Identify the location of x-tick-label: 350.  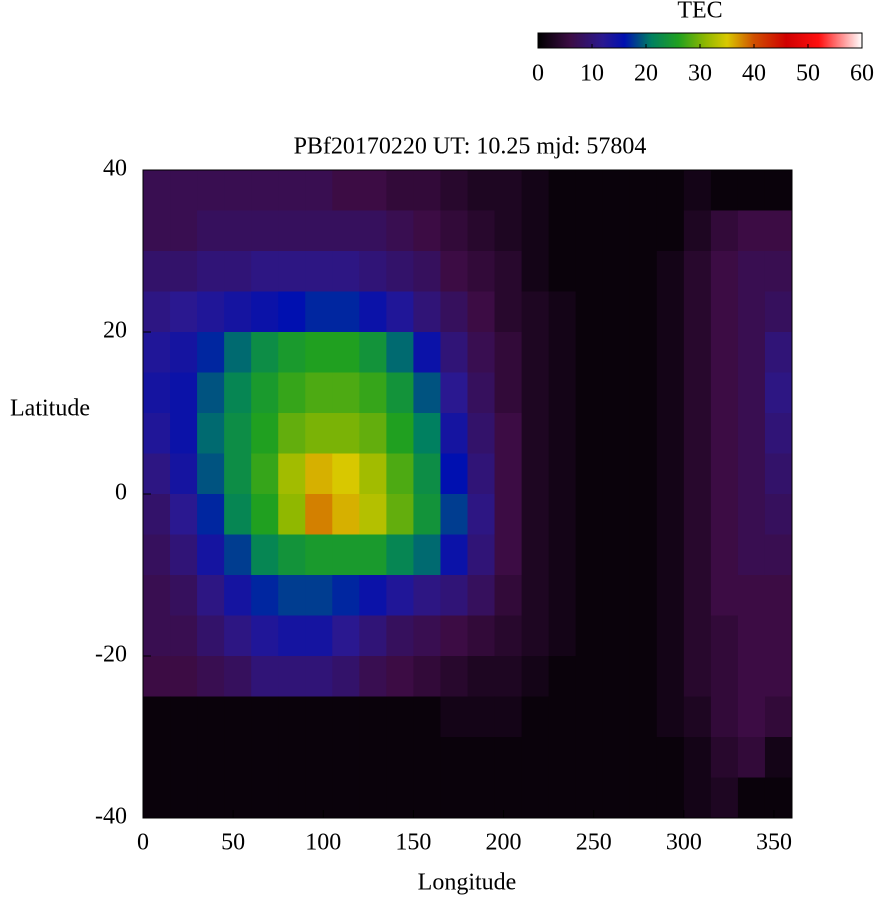
(774, 843).